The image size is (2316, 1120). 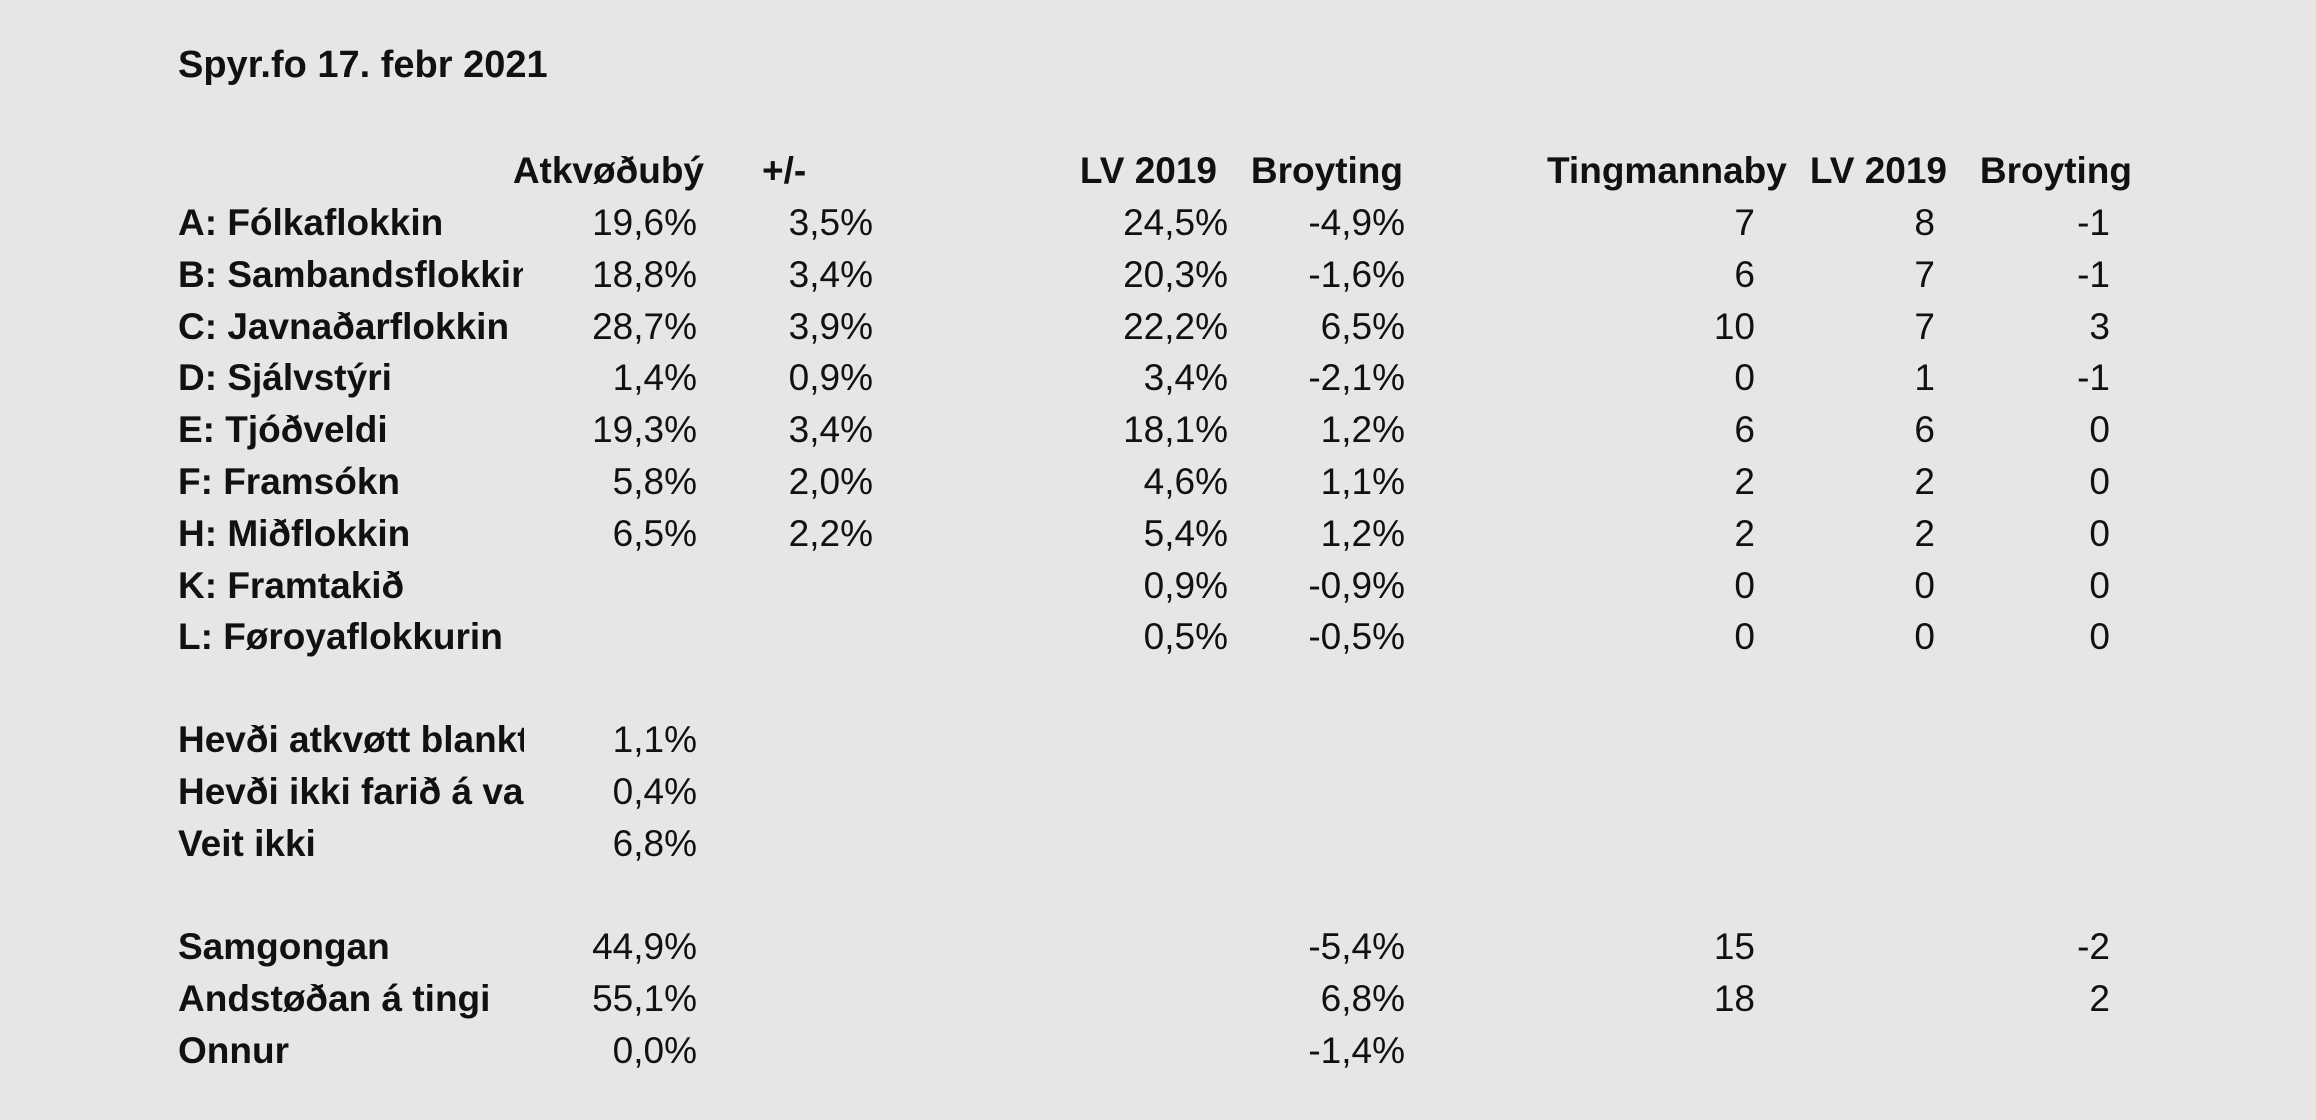 I want to click on vote-share: 28,7%, so click(x=644, y=326).